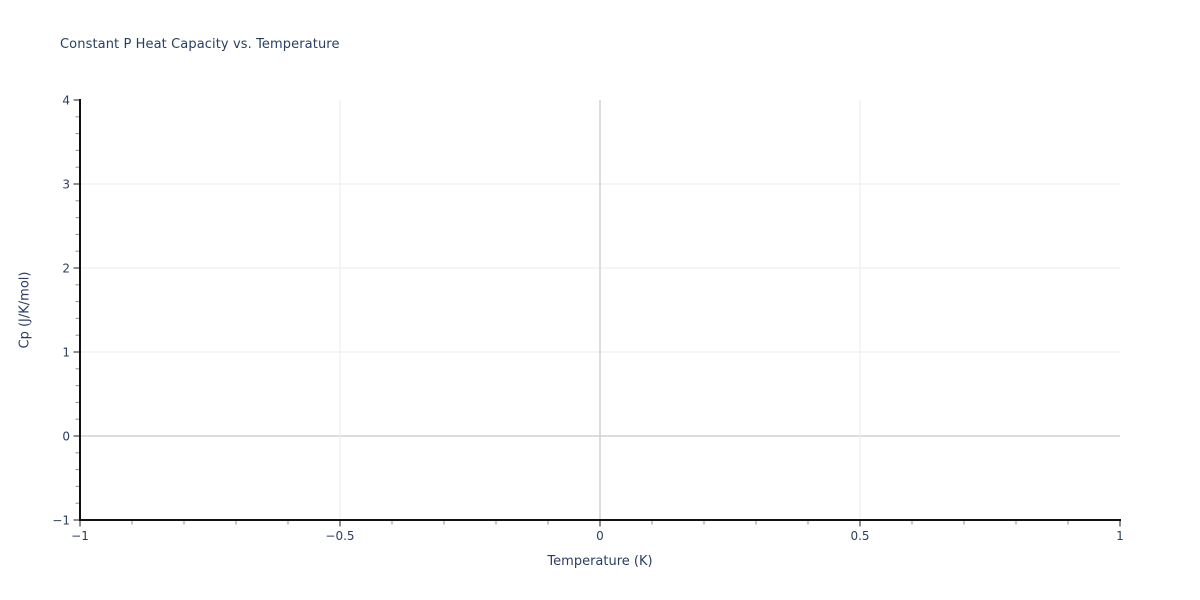 This screenshot has height=600, width=1200. I want to click on y-axis-title: Cp (J/K/mol), so click(25, 310).